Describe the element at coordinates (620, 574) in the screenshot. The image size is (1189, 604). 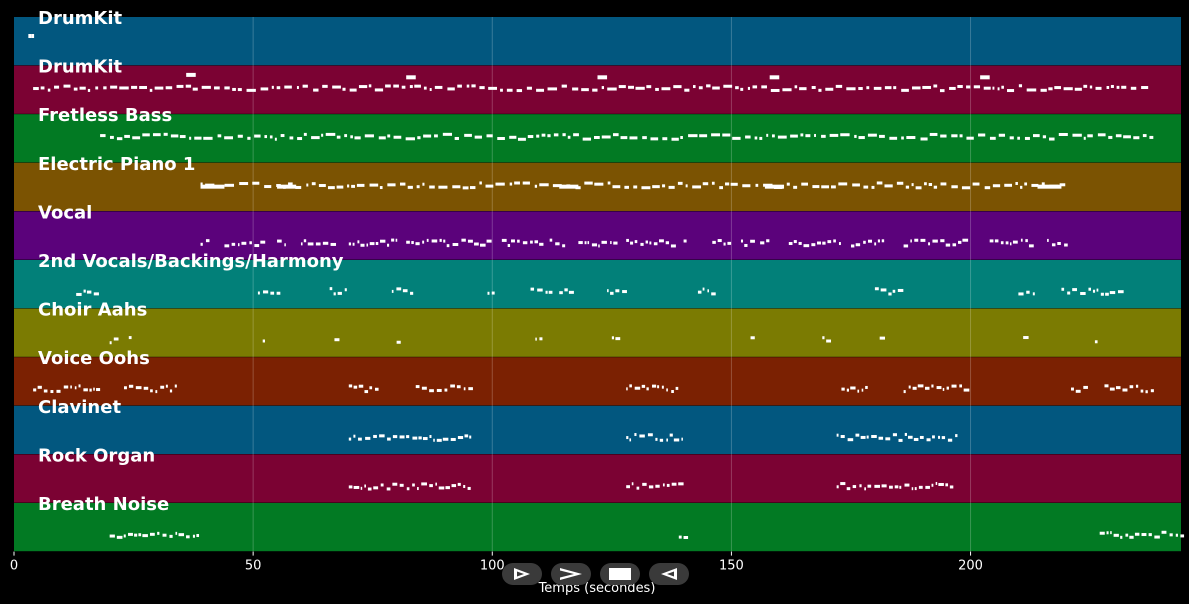
I see `stop-button` at that location.